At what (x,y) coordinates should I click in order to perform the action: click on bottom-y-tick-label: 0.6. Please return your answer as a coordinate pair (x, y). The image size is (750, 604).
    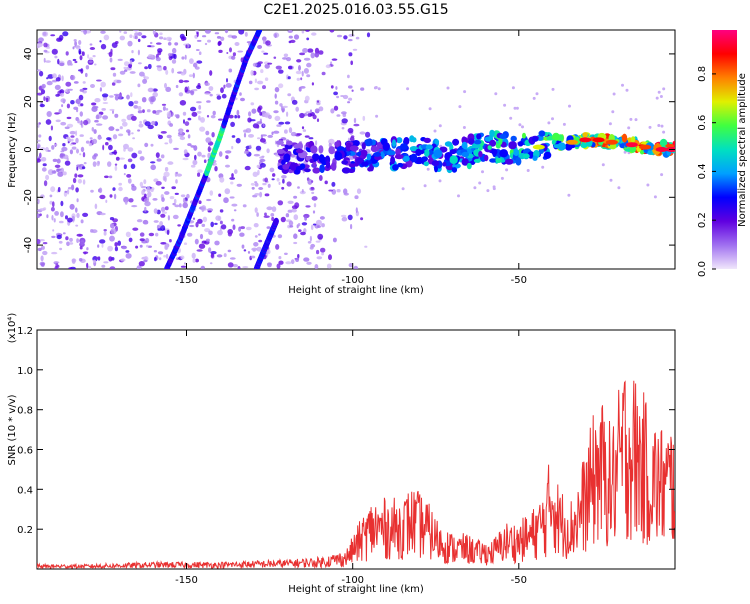
    Looking at the image, I should click on (25, 451).